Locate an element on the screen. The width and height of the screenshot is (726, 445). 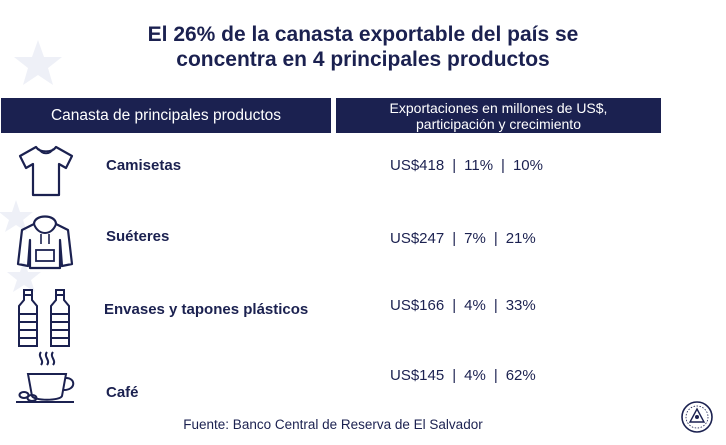
hoodie-icon is located at coordinates (45, 242).